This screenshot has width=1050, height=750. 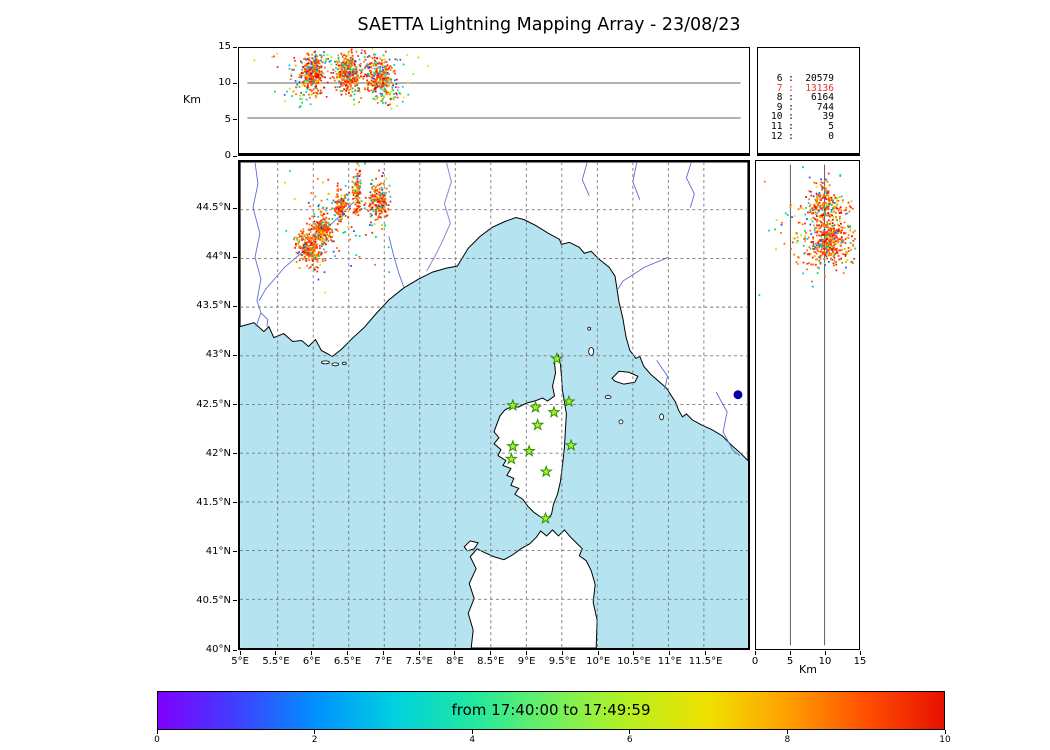 I want to click on right-km-tick-label: 10, so click(x=825, y=661).